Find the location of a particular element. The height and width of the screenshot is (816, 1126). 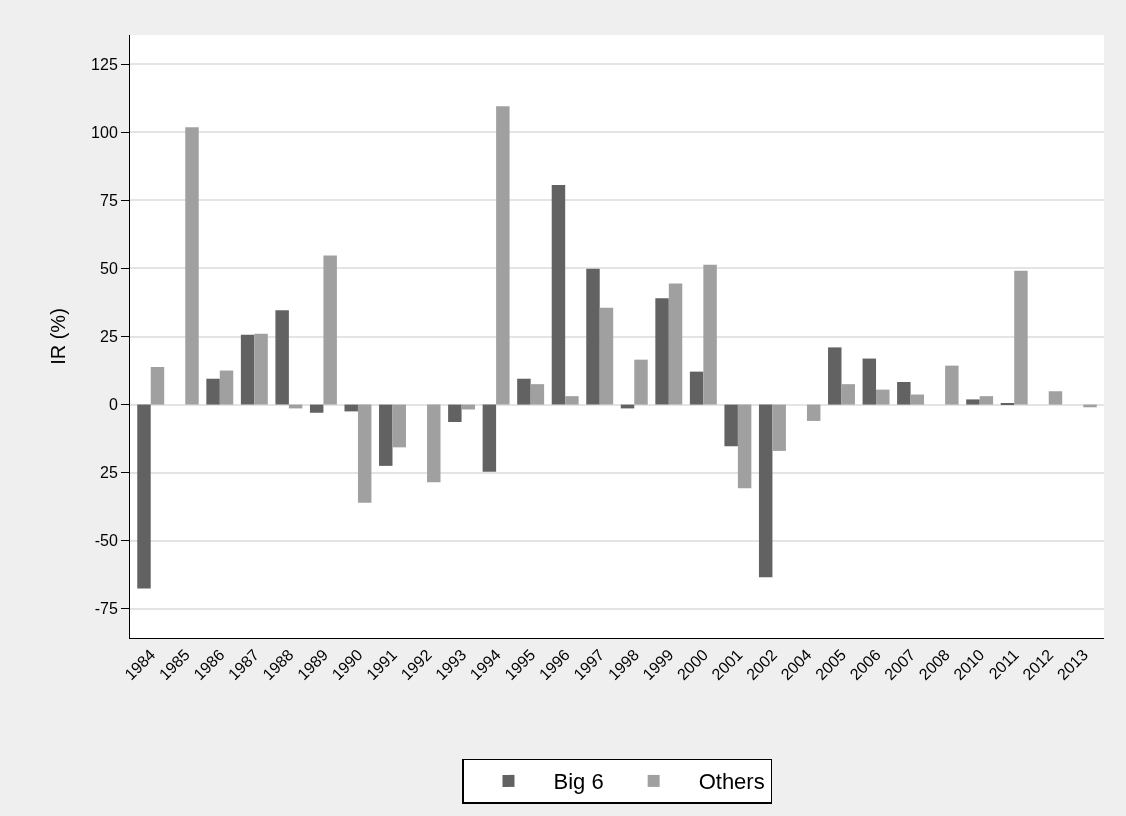

legend-label: Big 6 is located at coordinates (578, 782).